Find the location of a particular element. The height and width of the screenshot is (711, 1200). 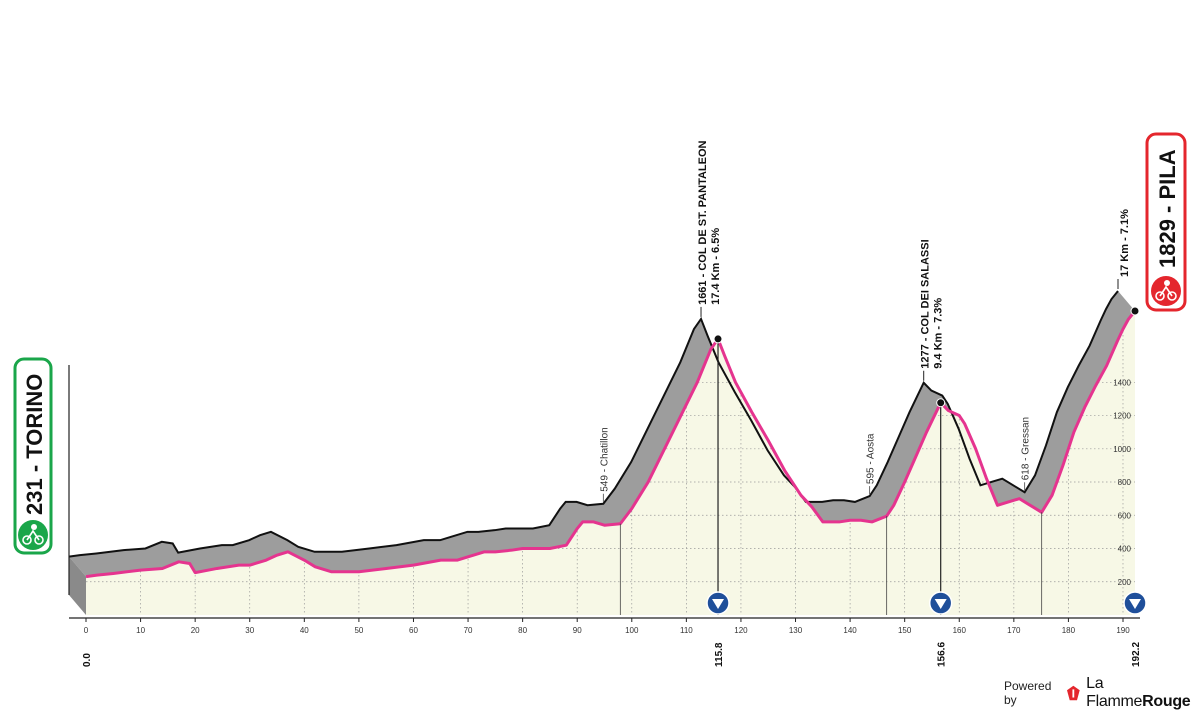

y-tick-label: 800 is located at coordinates (1125, 482).